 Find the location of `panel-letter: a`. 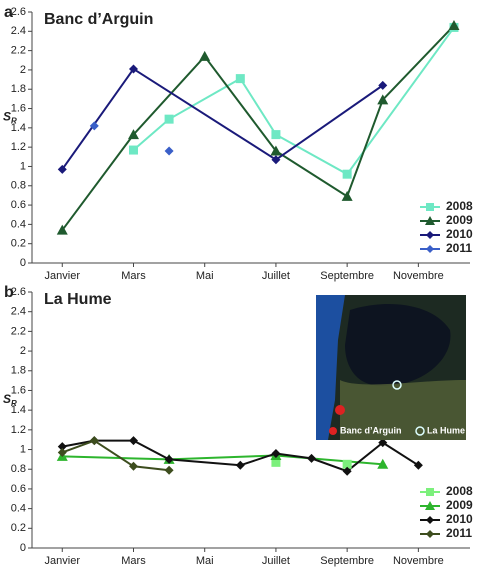

panel-letter: a is located at coordinates (8, 12).